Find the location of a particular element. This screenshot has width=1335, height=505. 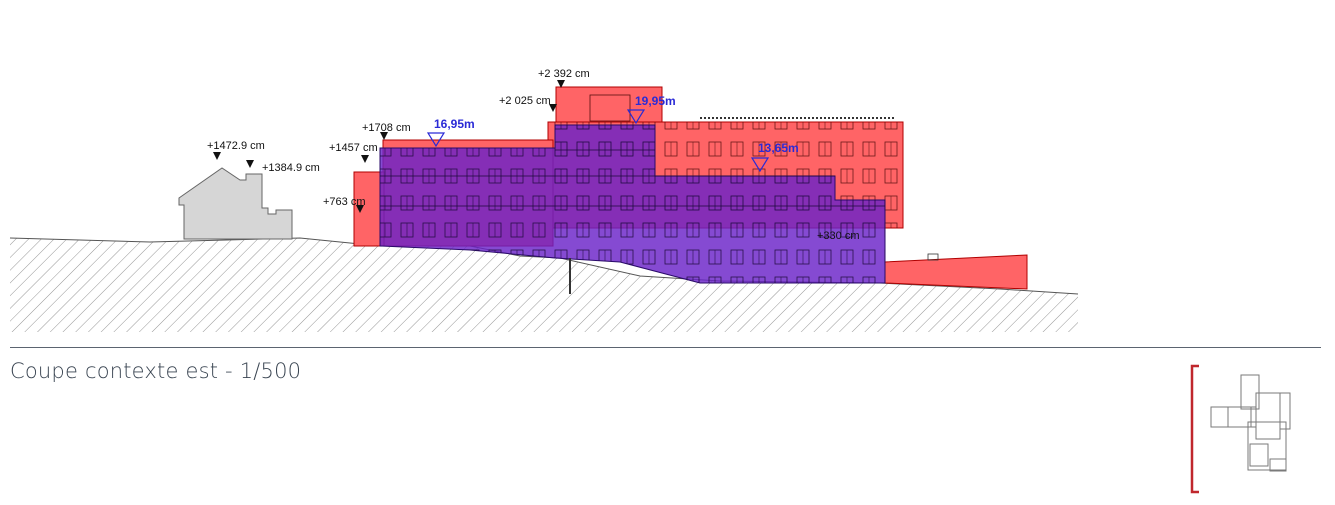

marker-house-eave is located at coordinates (250, 164).